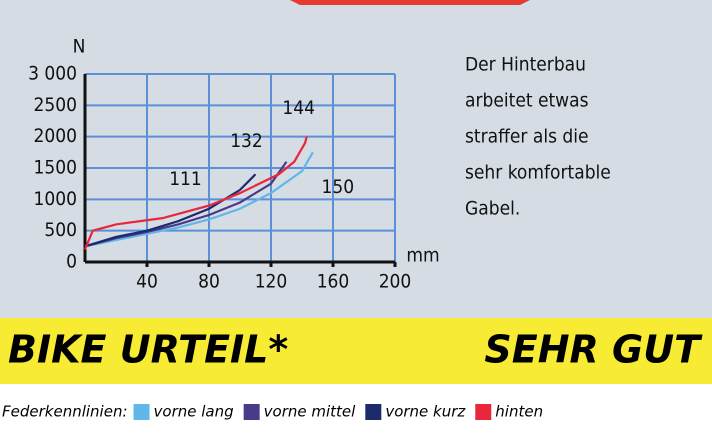 Image resolution: width=712 pixels, height=443 pixels. What do you see at coordinates (492, 209) in the screenshot?
I see `note-line: Gabel.` at bounding box center [492, 209].